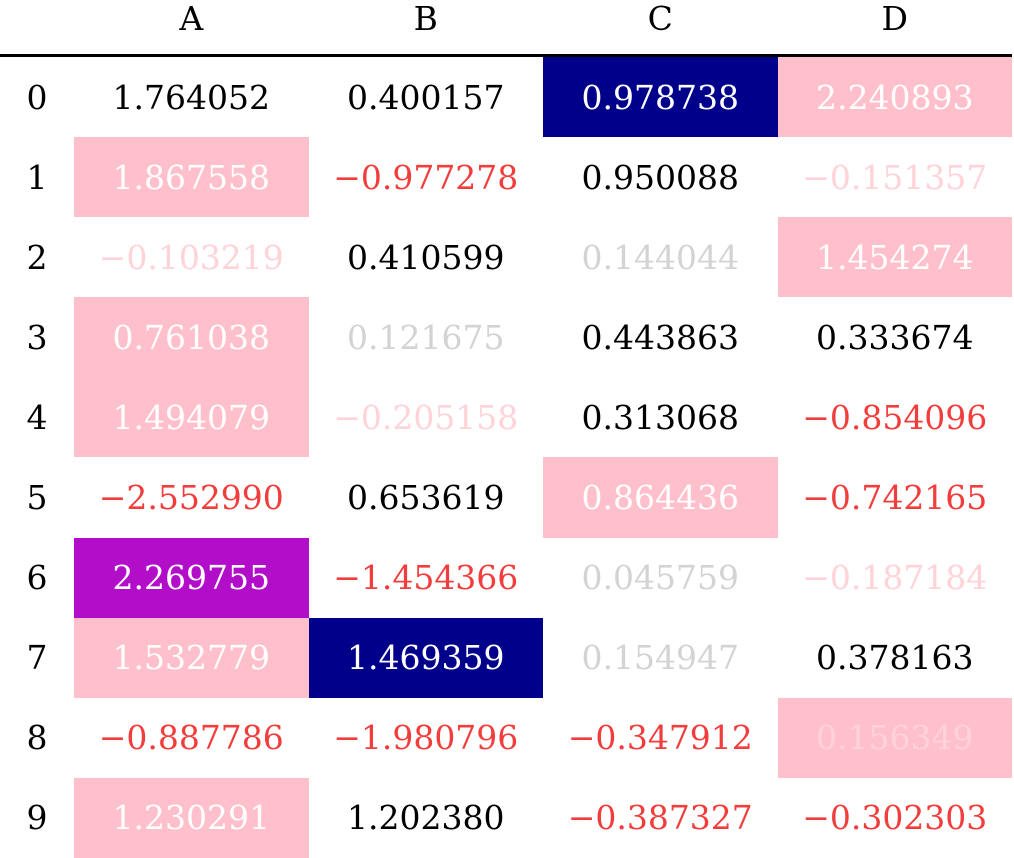 This screenshot has height=858, width=1014. Describe the element at coordinates (895, 177) in the screenshot. I see `table-cell: −0.151357` at that location.